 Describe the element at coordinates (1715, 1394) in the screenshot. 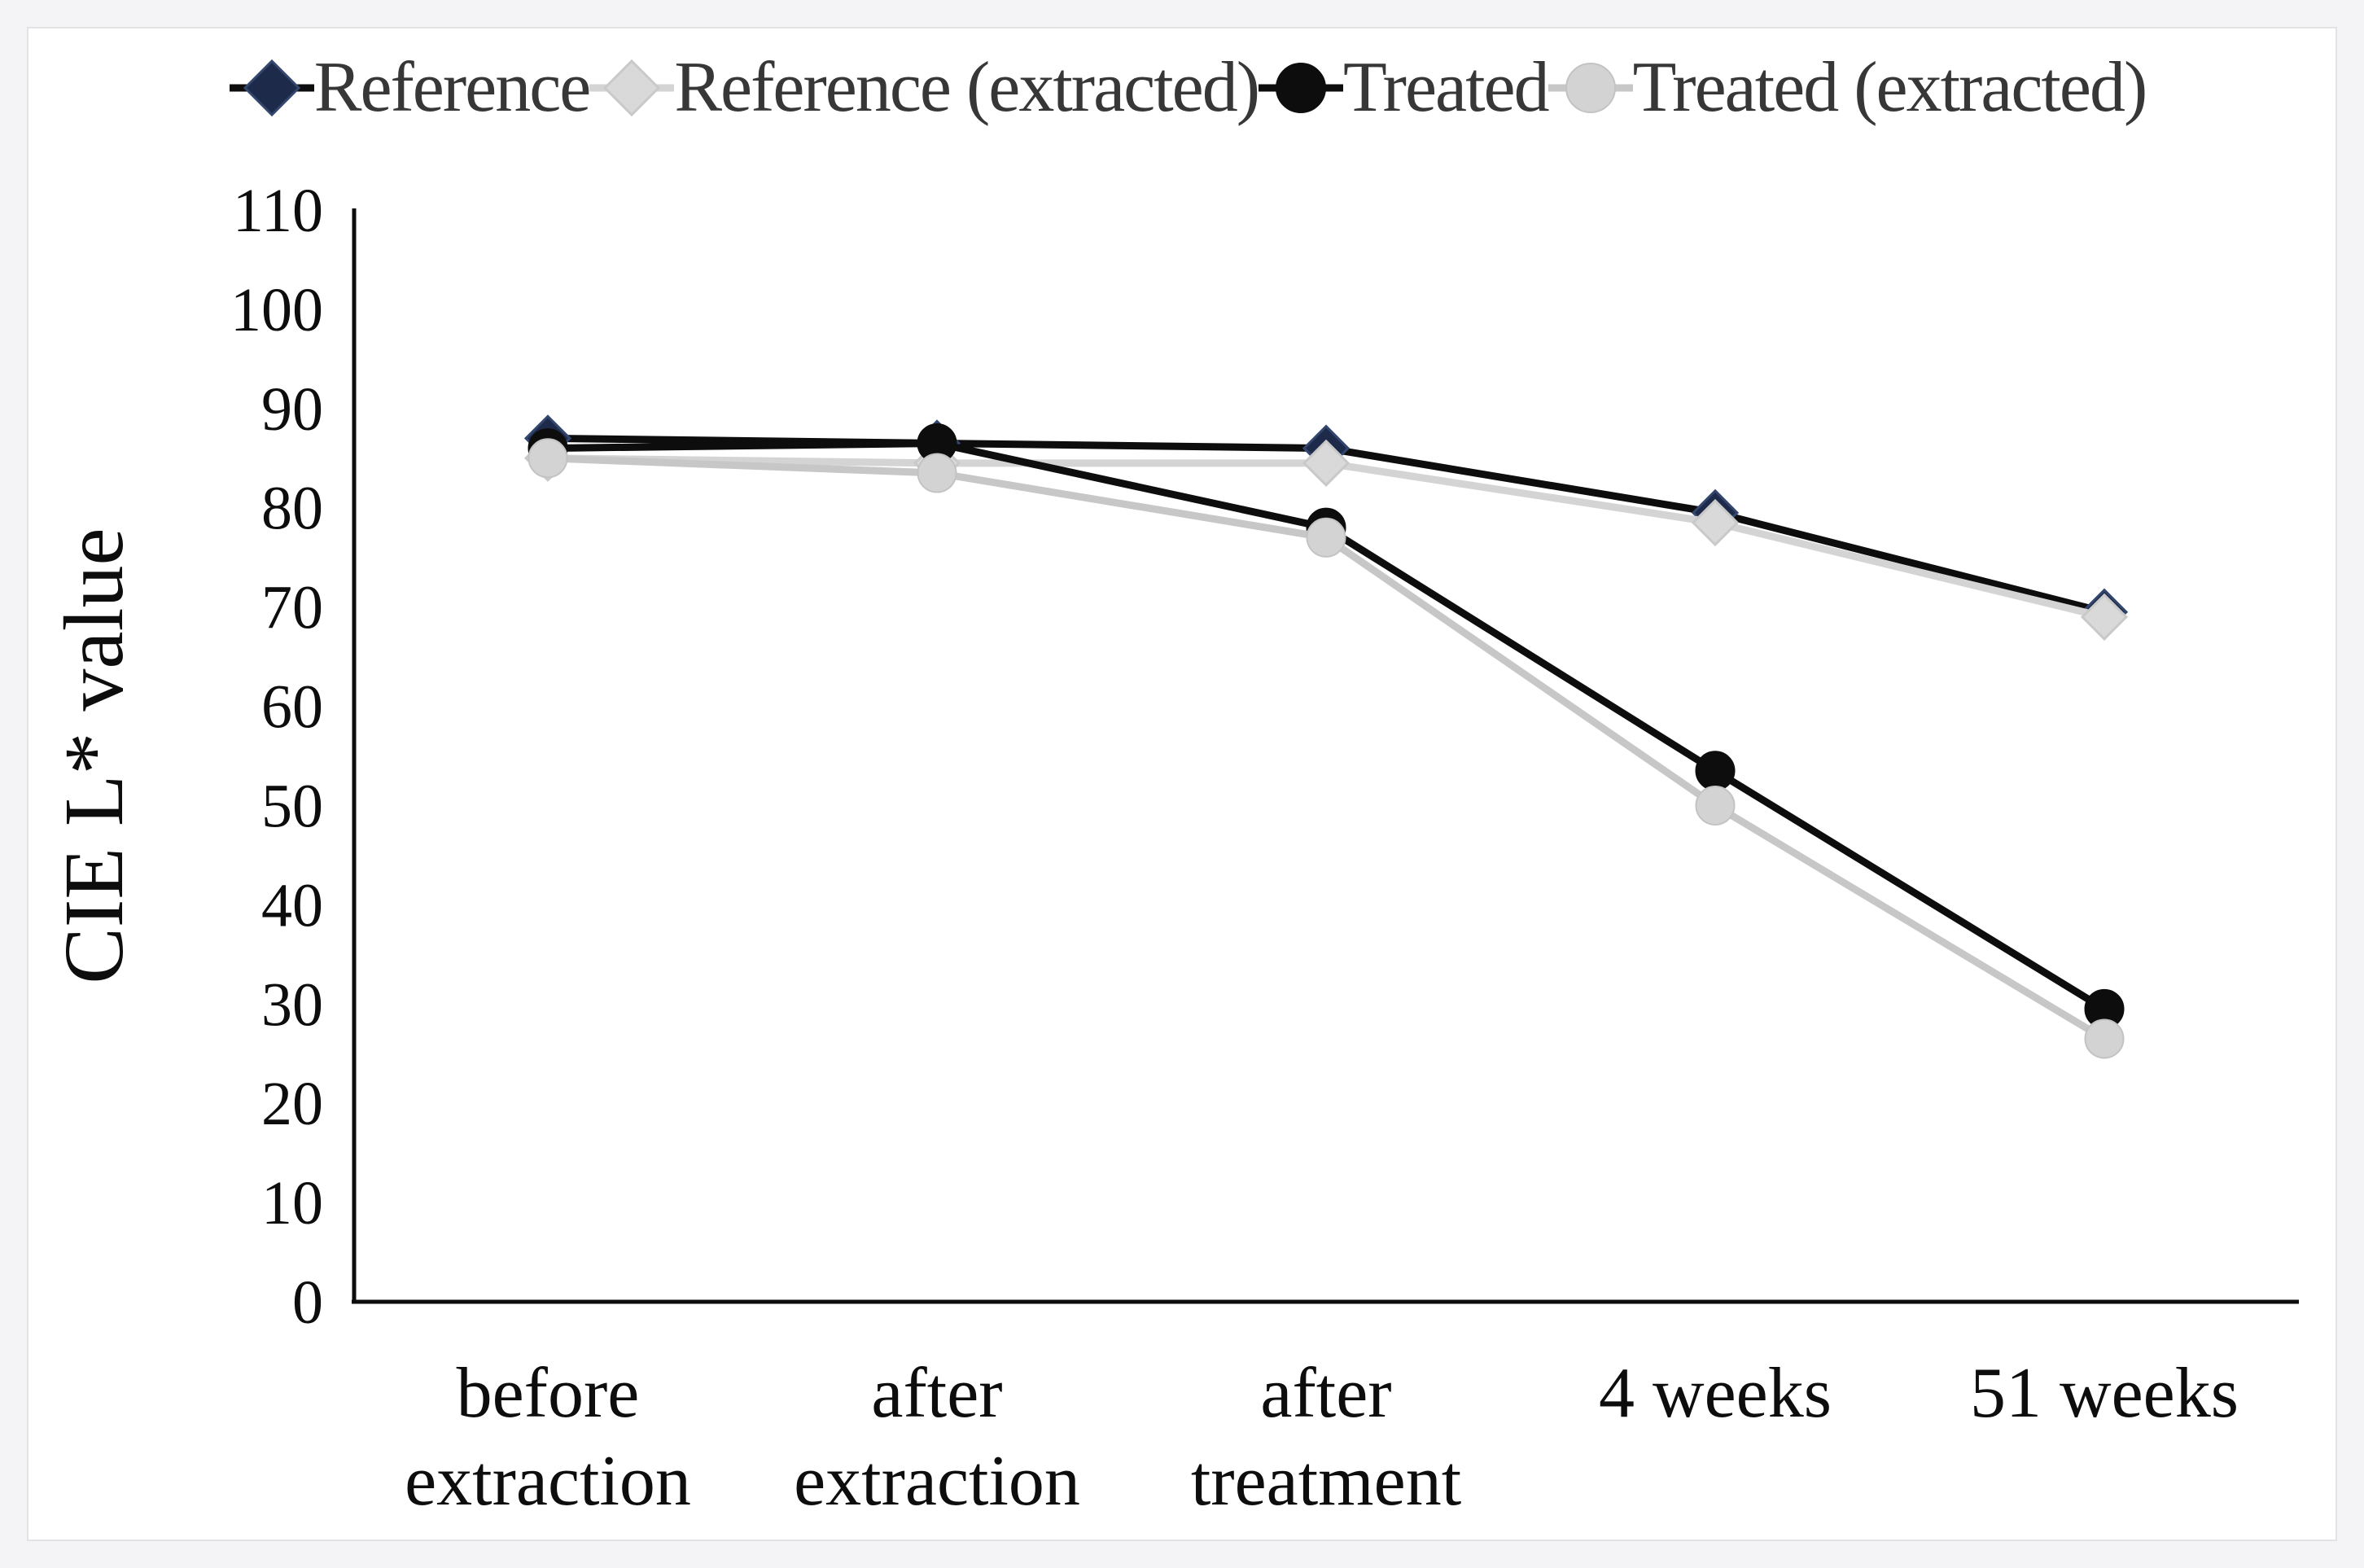

I see `x-tick-label: 4 weeks` at that location.